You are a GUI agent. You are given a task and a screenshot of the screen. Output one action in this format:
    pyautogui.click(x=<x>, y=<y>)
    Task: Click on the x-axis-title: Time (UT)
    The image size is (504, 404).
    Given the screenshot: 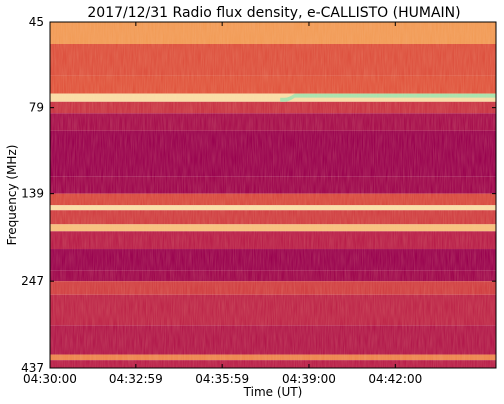 What is the action you would take?
    pyautogui.click(x=273, y=392)
    